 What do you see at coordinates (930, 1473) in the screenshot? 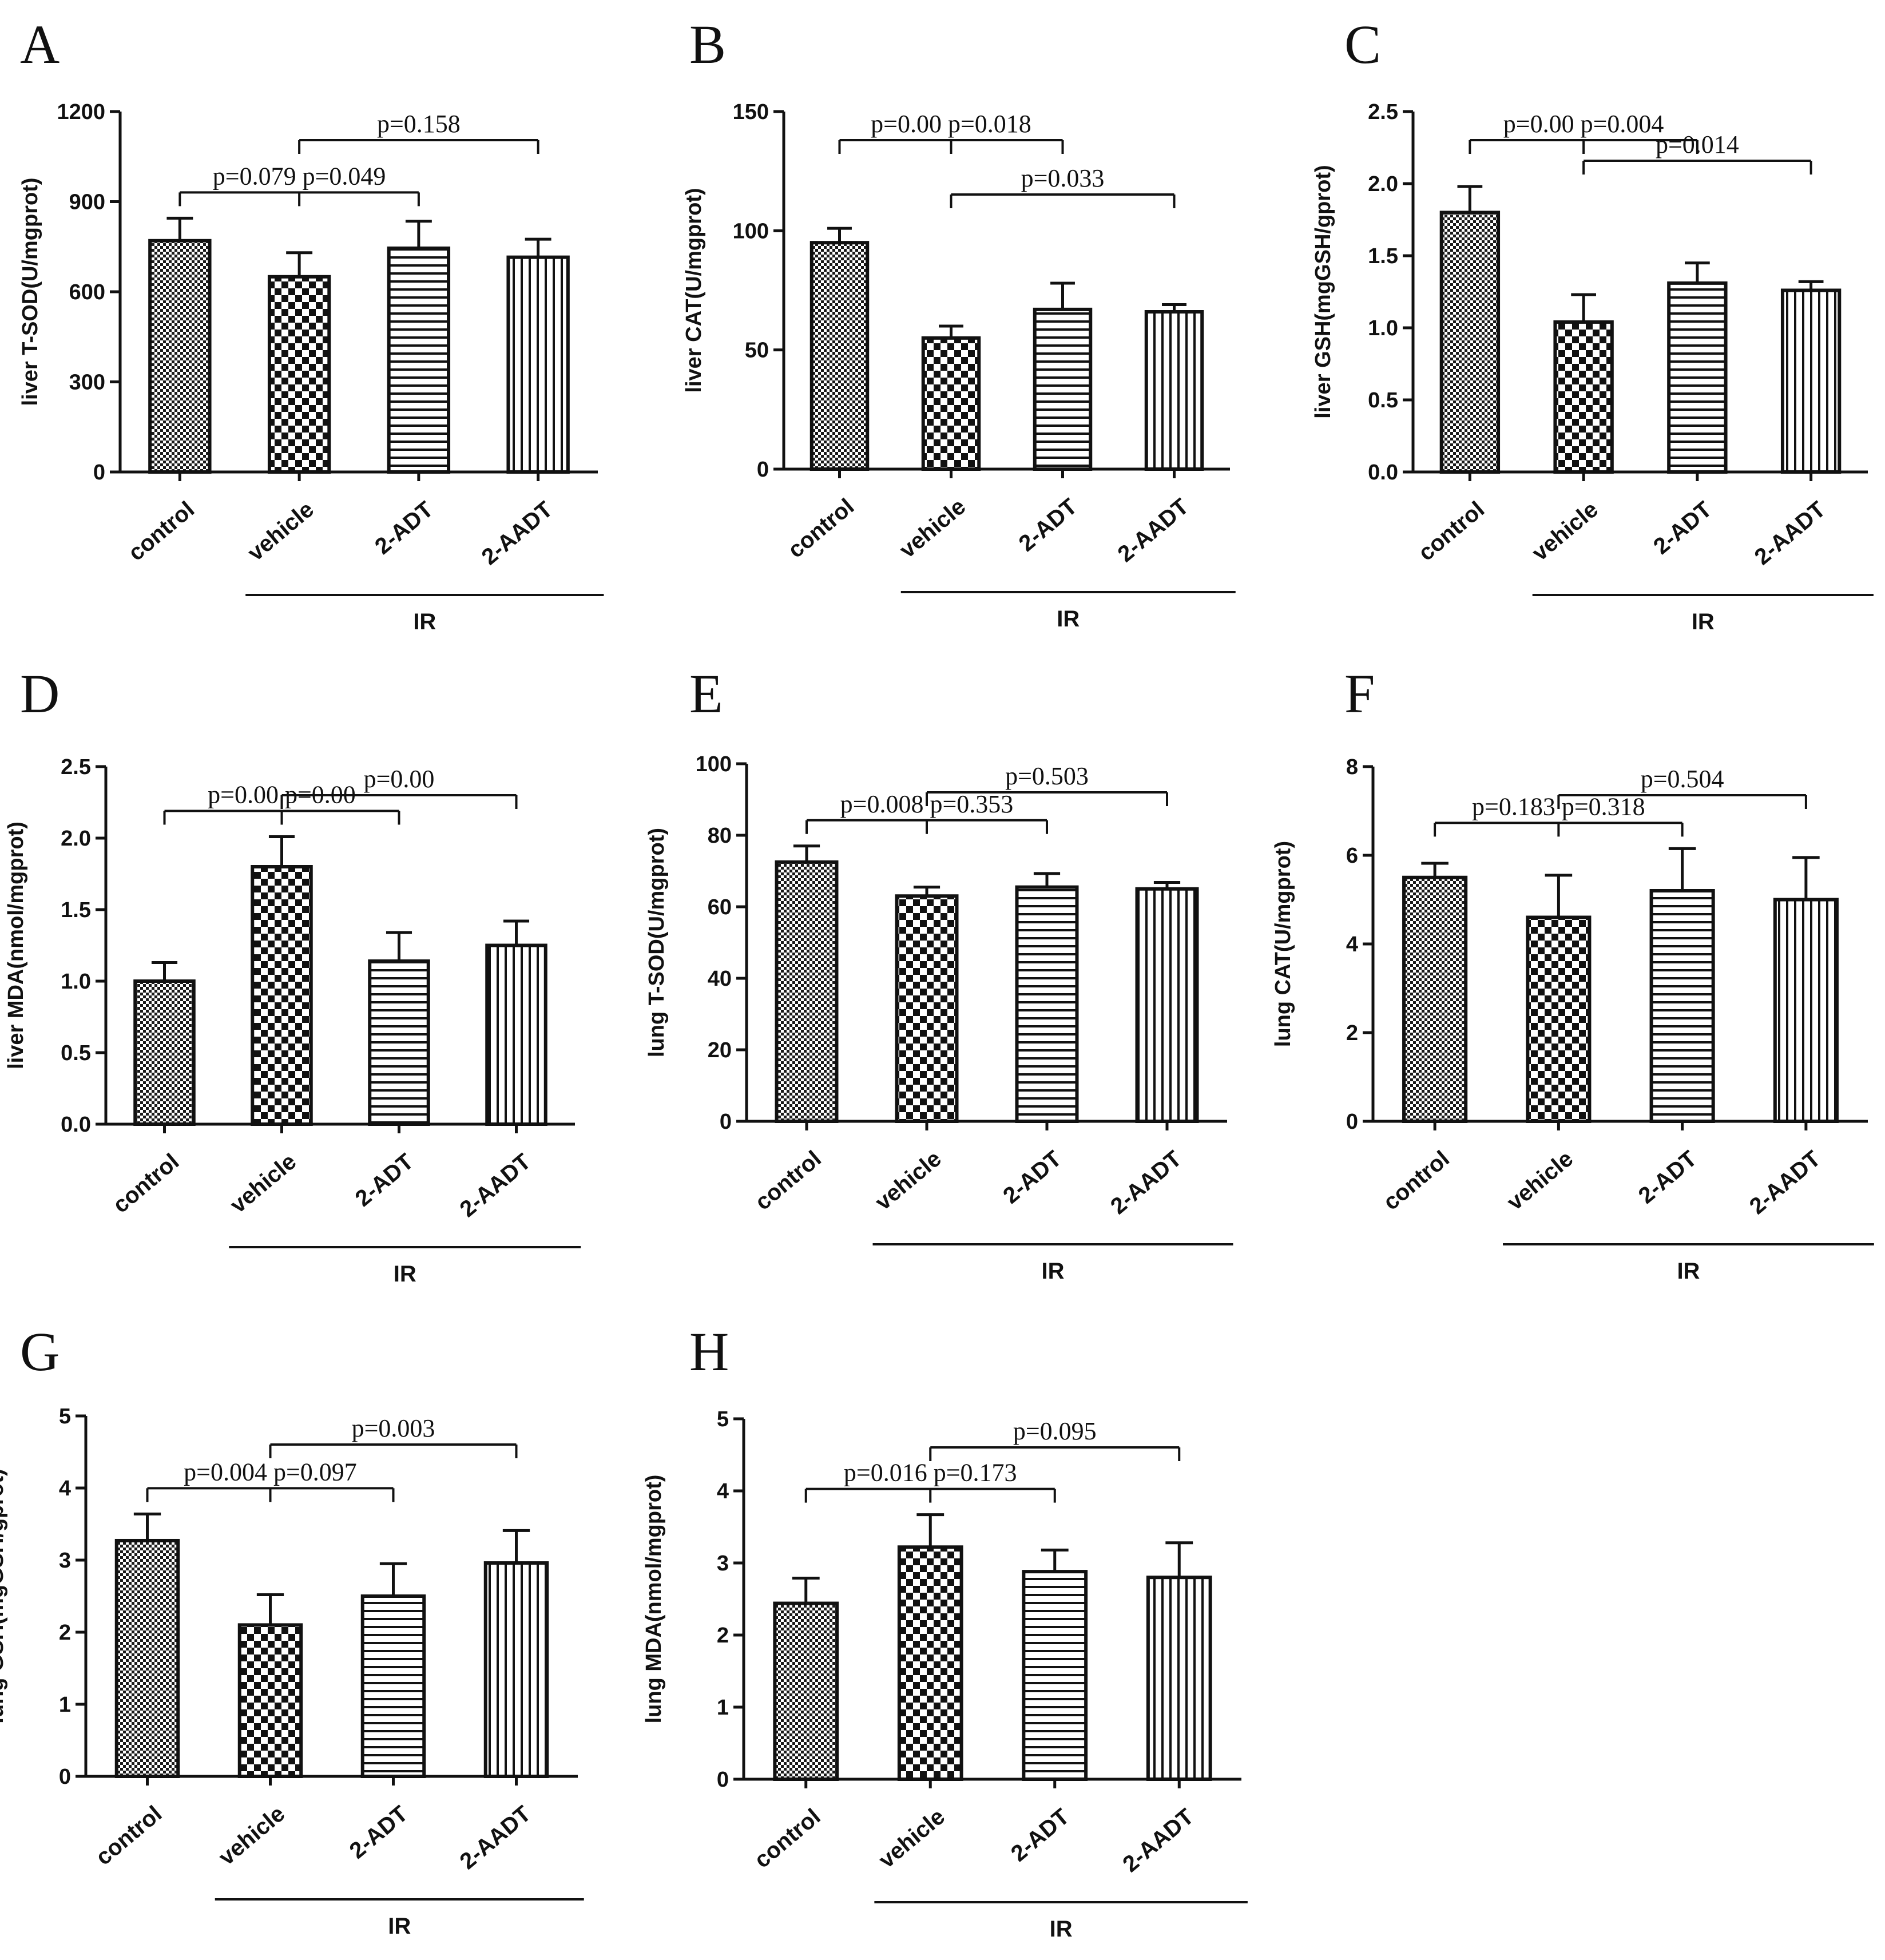
I see `p-value-label: p=0.016 p=0.173` at bounding box center [930, 1473].